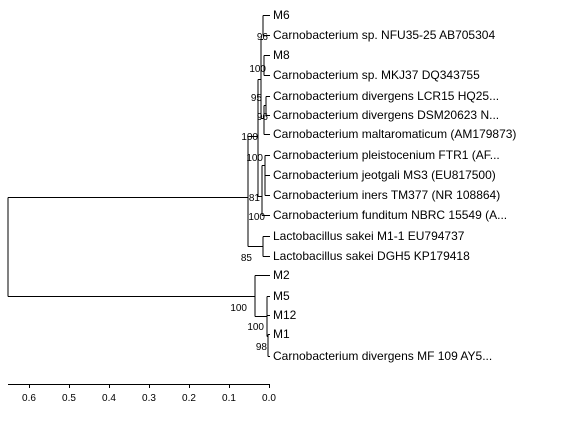 The height and width of the screenshot is (437, 576). What do you see at coordinates (149, 398) in the screenshot?
I see `axis-tick-label: 0.3` at bounding box center [149, 398].